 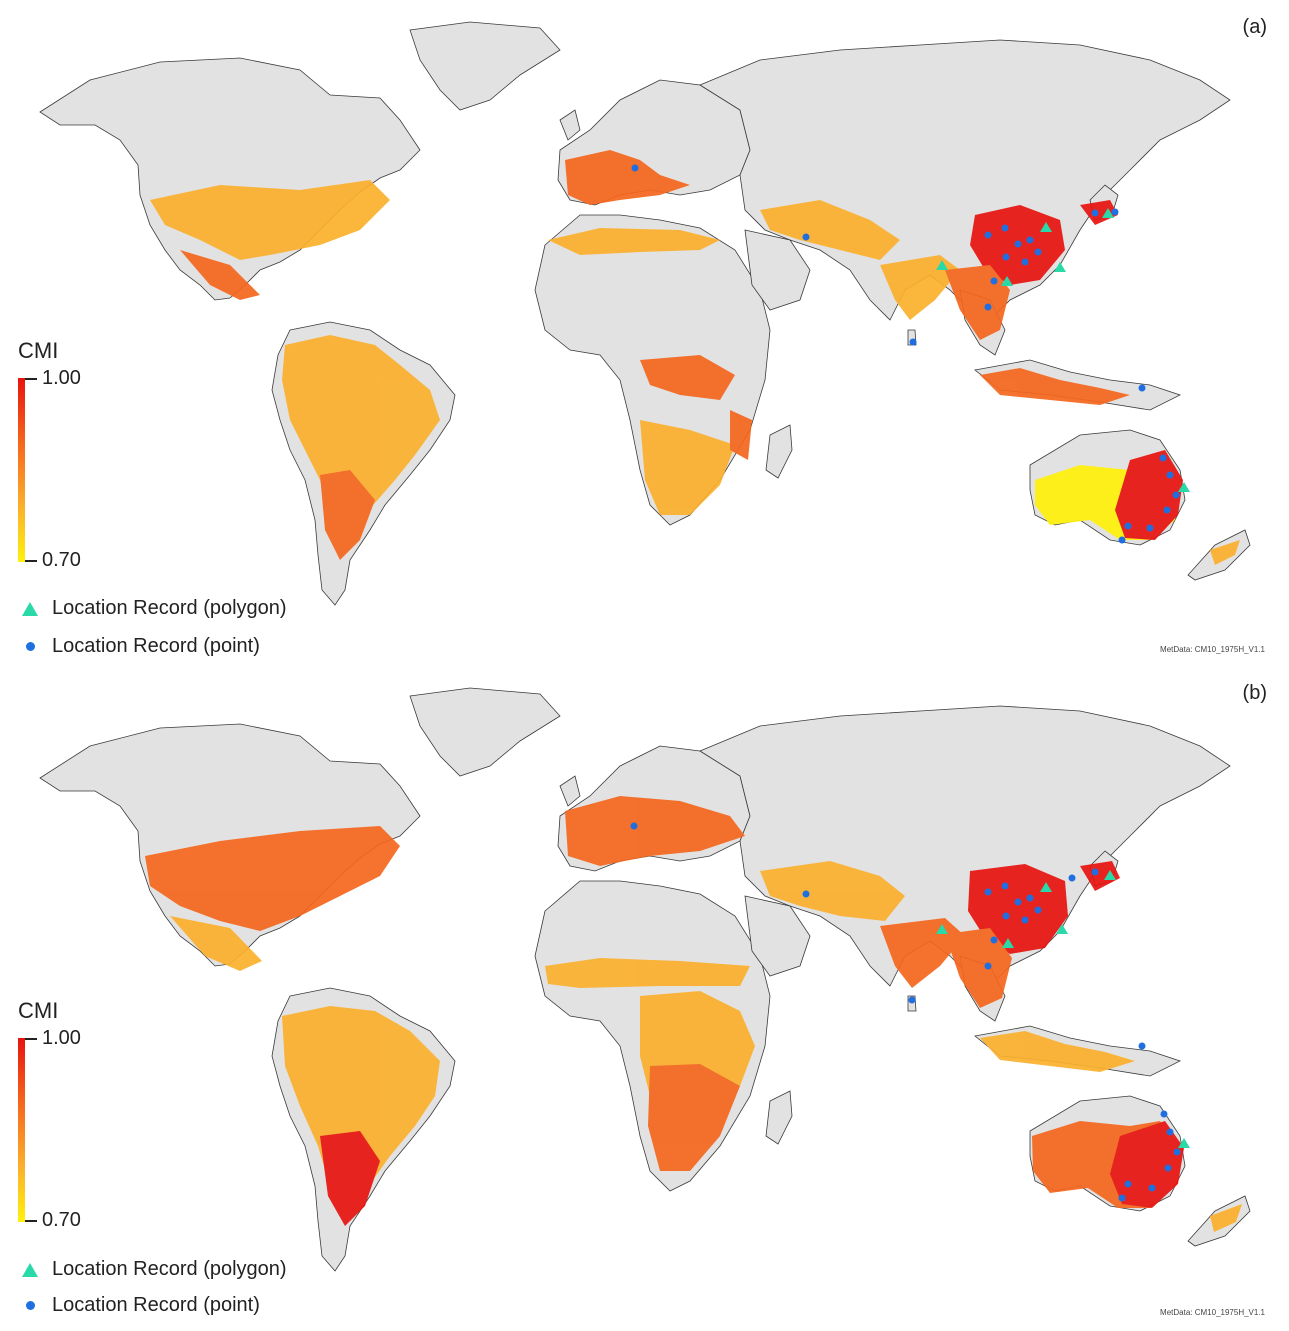 What do you see at coordinates (230, 179) in the screenshot?
I see `north-america` at bounding box center [230, 179].